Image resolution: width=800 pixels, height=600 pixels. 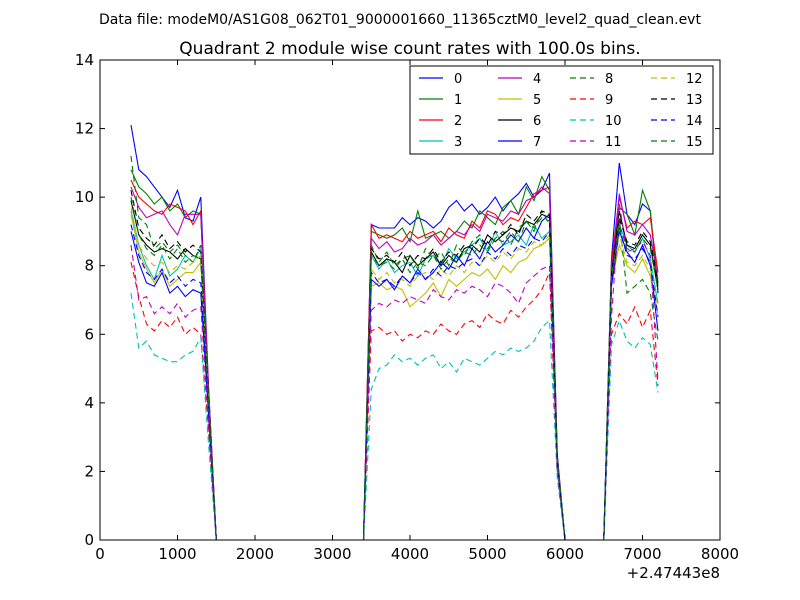 What do you see at coordinates (609, 100) in the screenshot?
I see `legend-label-9: 9` at bounding box center [609, 100].